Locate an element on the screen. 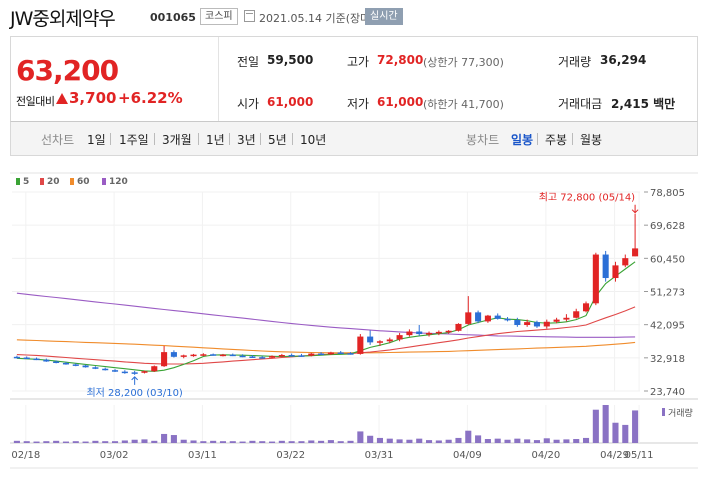 The width and height of the screenshot is (708, 478). market-badge: 코스피 is located at coordinates (219, 16).